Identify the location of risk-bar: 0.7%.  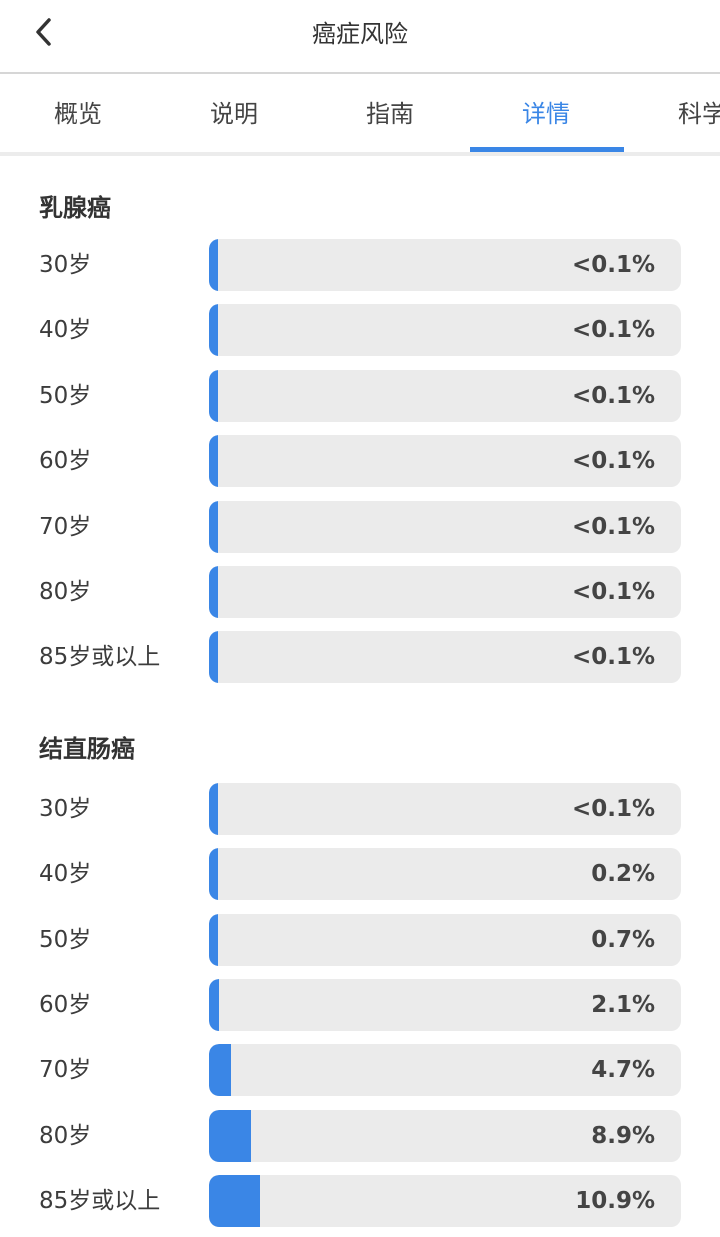
(445, 939).